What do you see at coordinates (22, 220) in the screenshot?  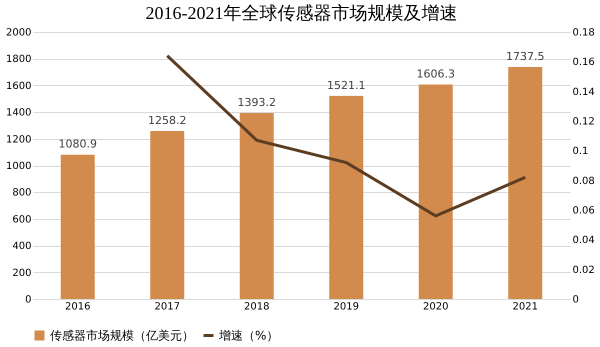 I see `y-tick-label: 600` at bounding box center [22, 220].